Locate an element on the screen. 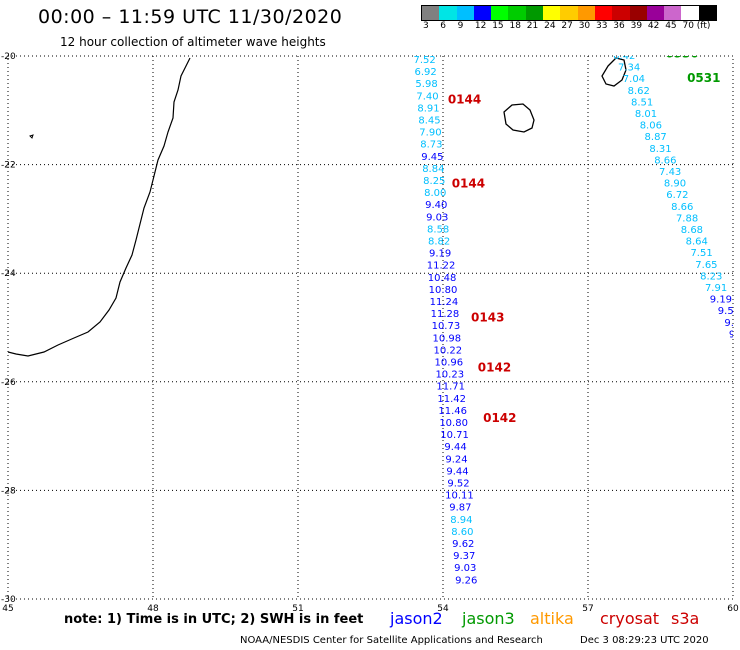 The width and height of the screenshot is (740, 650). wave-height-label: 8.82 is located at coordinates (439, 242).